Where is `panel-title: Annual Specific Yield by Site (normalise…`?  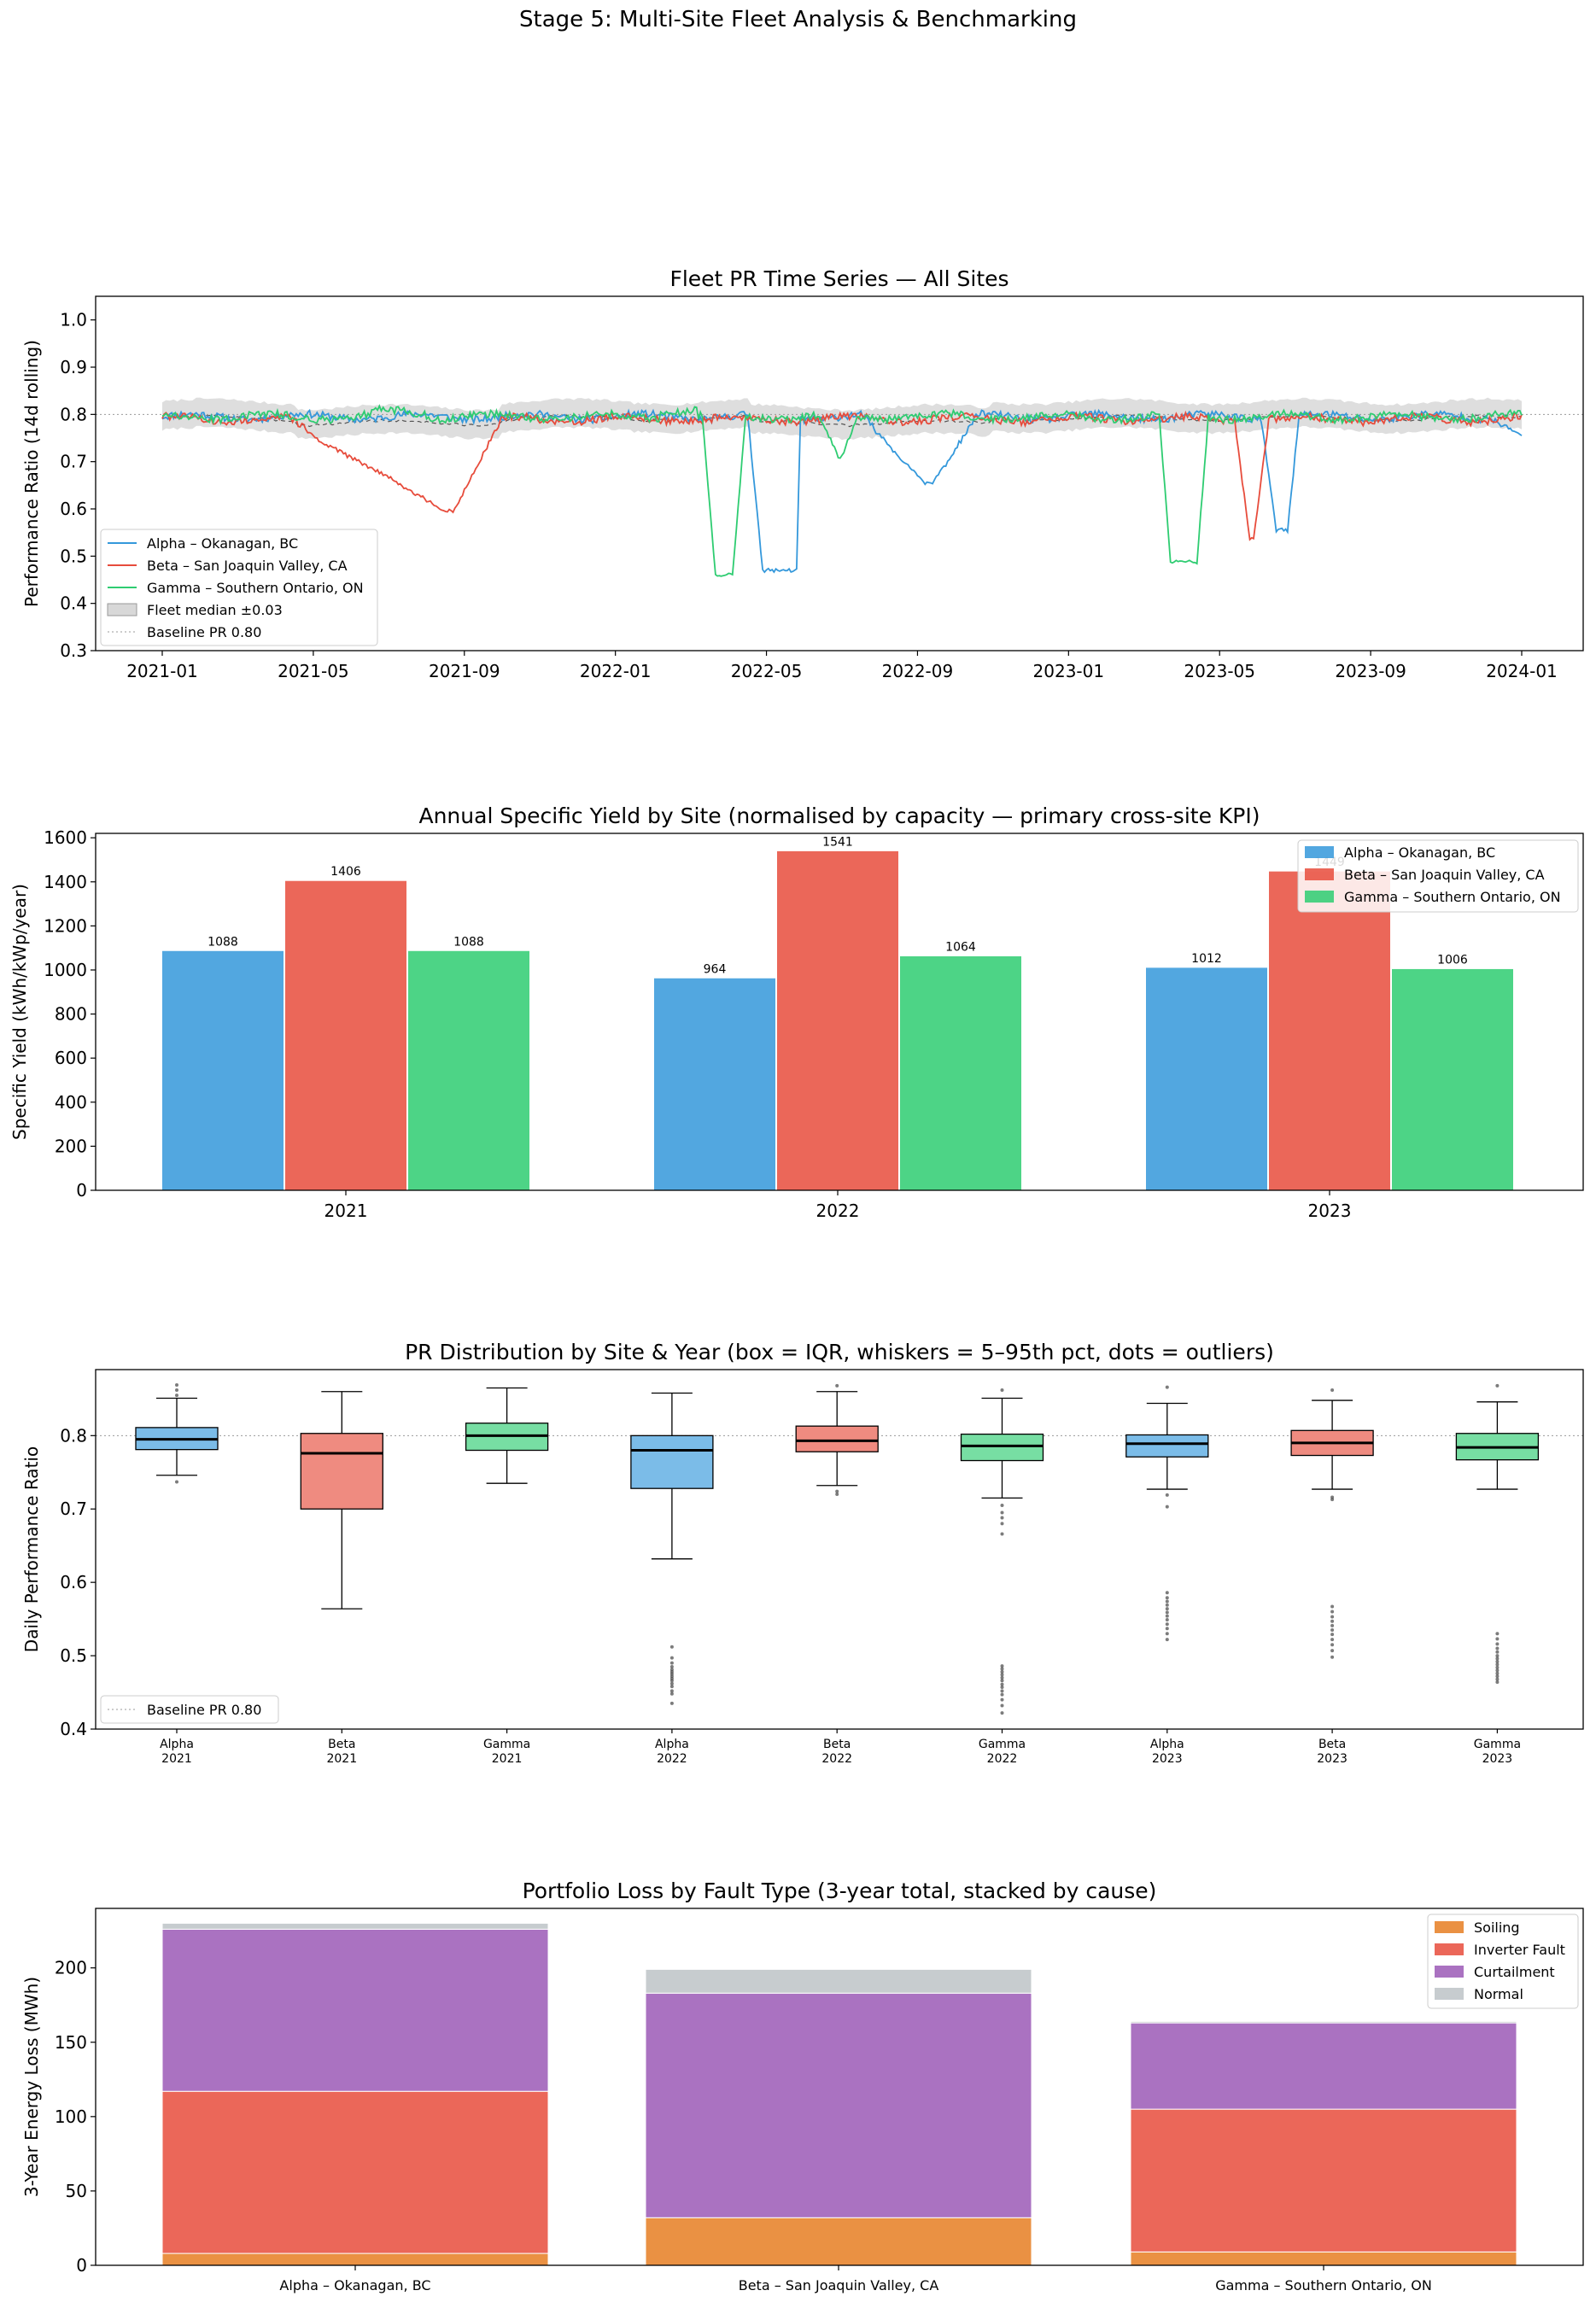 panel-title: Annual Specific Yield by Site (normalise… is located at coordinates (839, 816).